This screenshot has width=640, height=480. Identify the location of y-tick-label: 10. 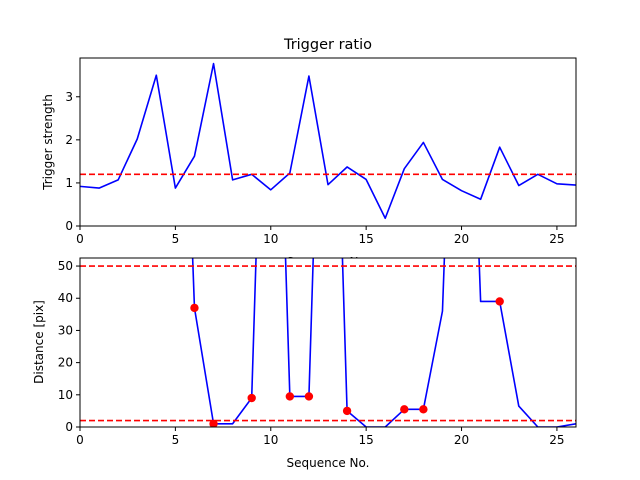
(65, 395).